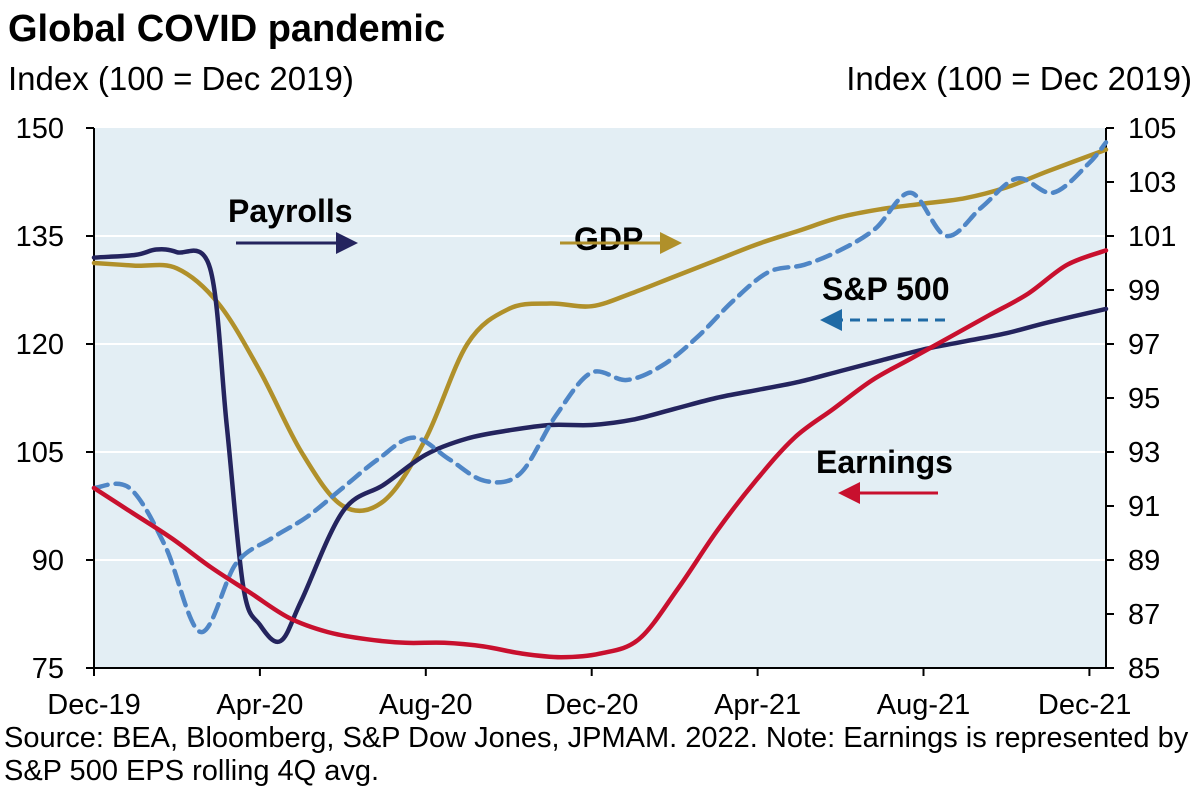 Image resolution: width=1200 pixels, height=799 pixels. I want to click on x-tick-label: Apr-20, so click(259, 704).